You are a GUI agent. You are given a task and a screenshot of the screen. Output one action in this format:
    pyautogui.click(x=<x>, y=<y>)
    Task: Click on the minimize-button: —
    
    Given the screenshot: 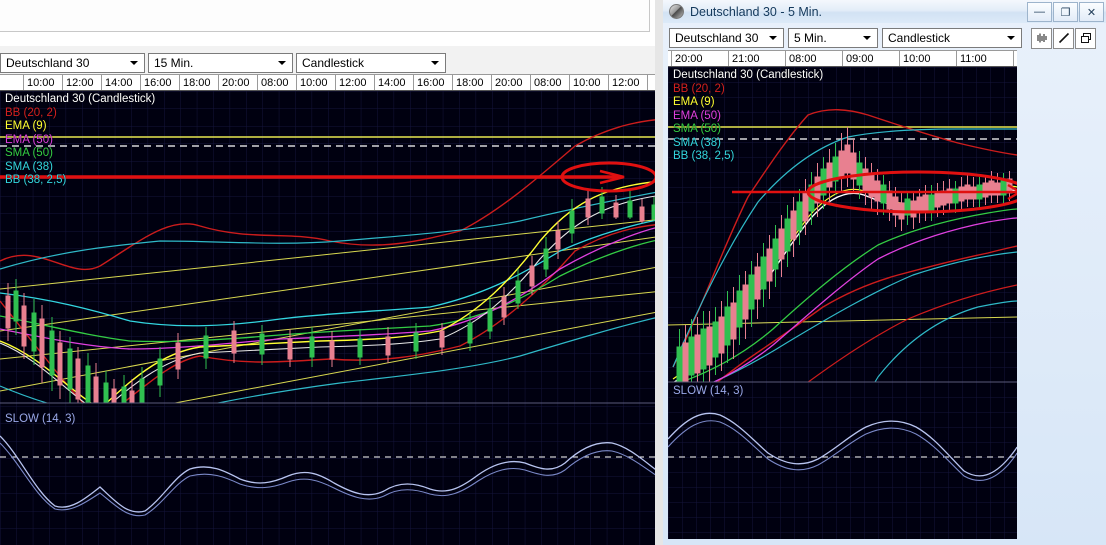 What is the action you would take?
    pyautogui.click(x=1039, y=12)
    